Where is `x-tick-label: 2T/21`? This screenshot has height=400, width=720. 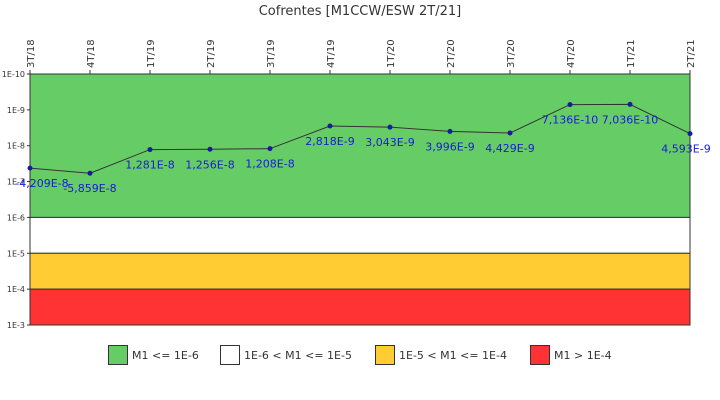
x-tick-label: 2T/21 is located at coordinates (691, 53).